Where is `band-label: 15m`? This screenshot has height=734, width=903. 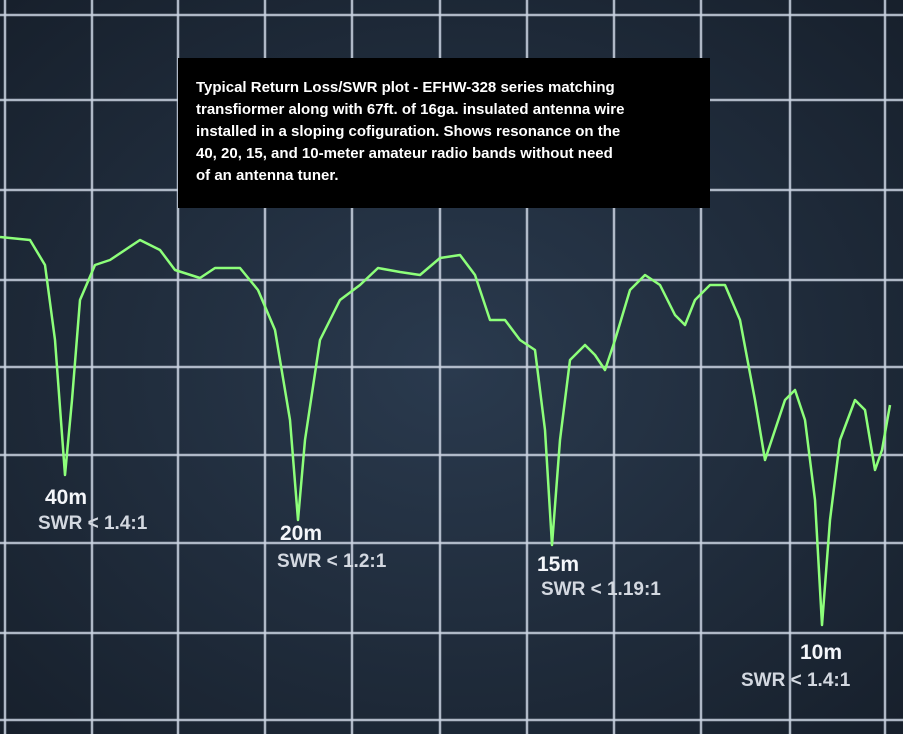
band-label: 15m is located at coordinates (558, 564).